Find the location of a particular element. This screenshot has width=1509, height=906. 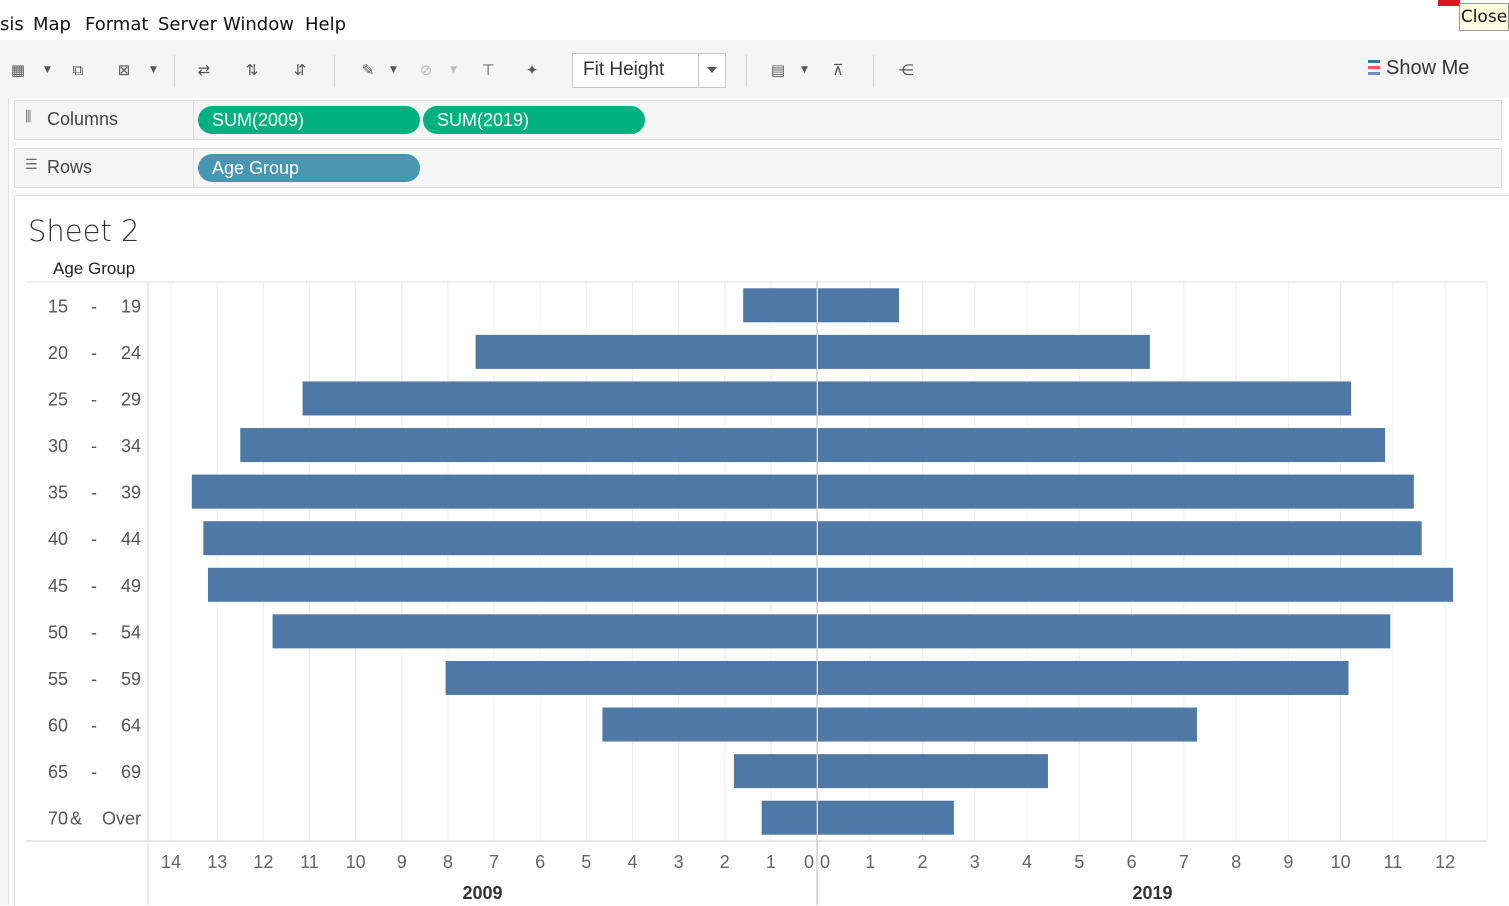

show-cards-icon: ▤ is located at coordinates (778, 70).